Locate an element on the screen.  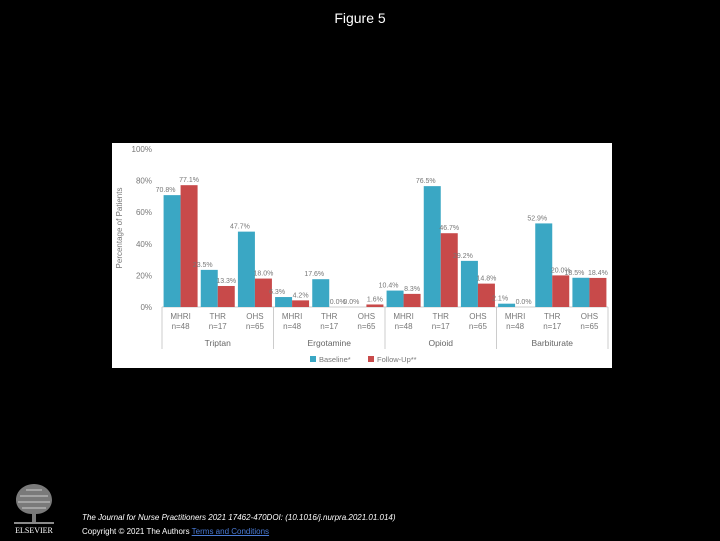
data-label-followup: 8.3% is located at coordinates (412, 289).